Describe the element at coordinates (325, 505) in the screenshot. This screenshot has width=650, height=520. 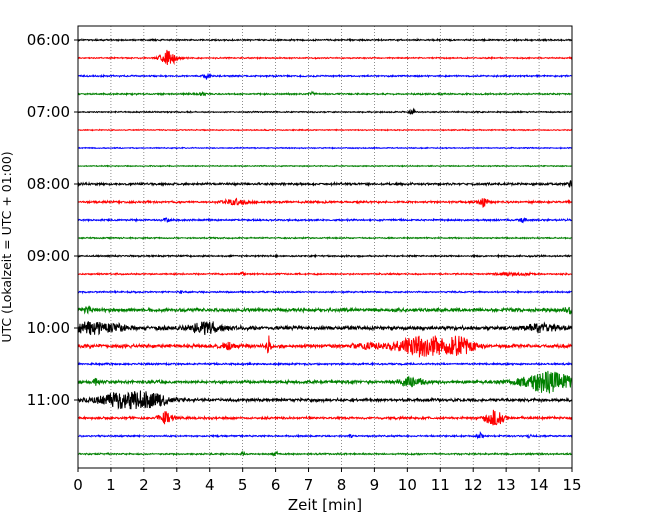
I see `x-axis-label: Zeit [min]` at that location.